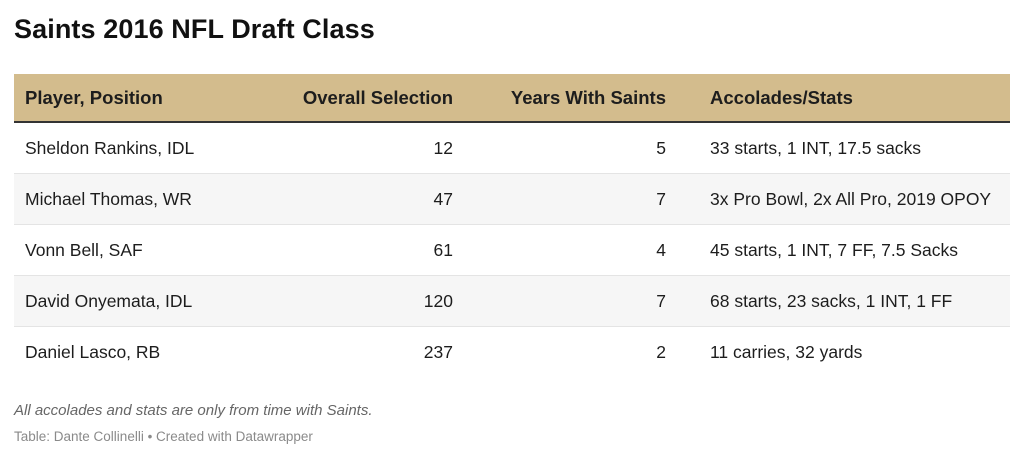  What do you see at coordinates (137, 148) in the screenshot?
I see `cell-player: Sheldon Rankins, IDL` at bounding box center [137, 148].